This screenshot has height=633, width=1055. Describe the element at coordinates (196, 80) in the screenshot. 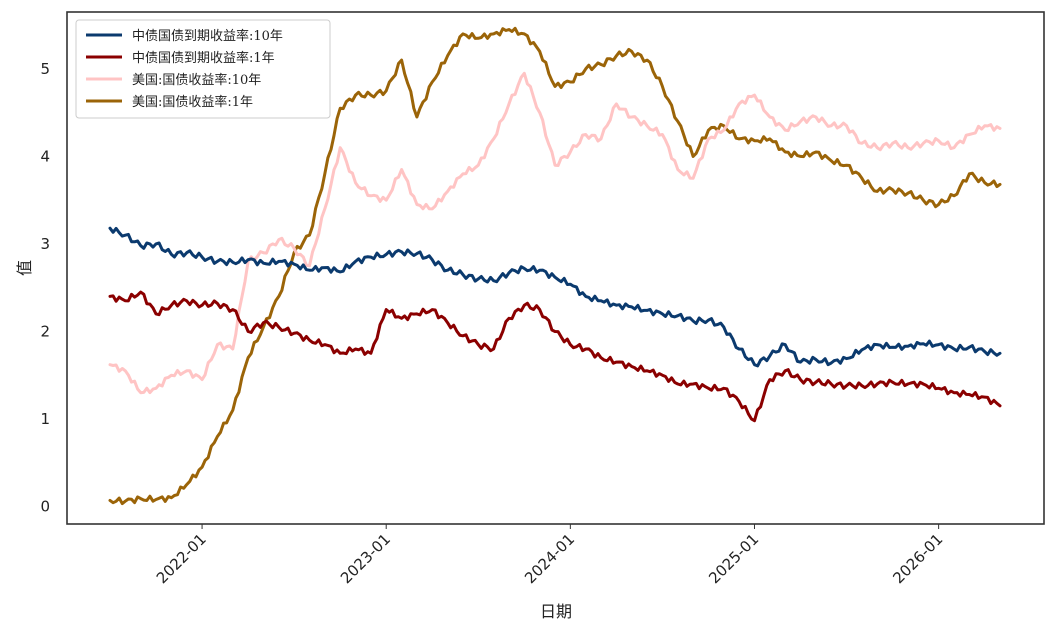

I see `legend-label-3: 美国:国债收益率:10年` at that location.